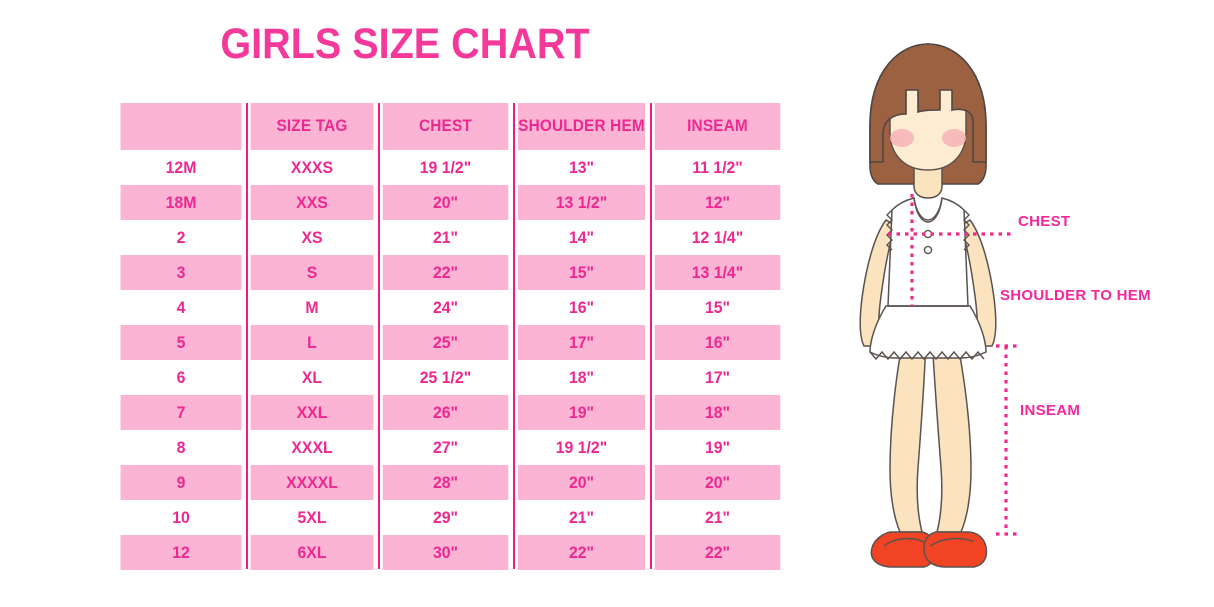 This screenshot has width=1214, height=607. Describe the element at coordinates (717, 126) in the screenshot. I see `column-header-inseam: INSEAM` at that location.